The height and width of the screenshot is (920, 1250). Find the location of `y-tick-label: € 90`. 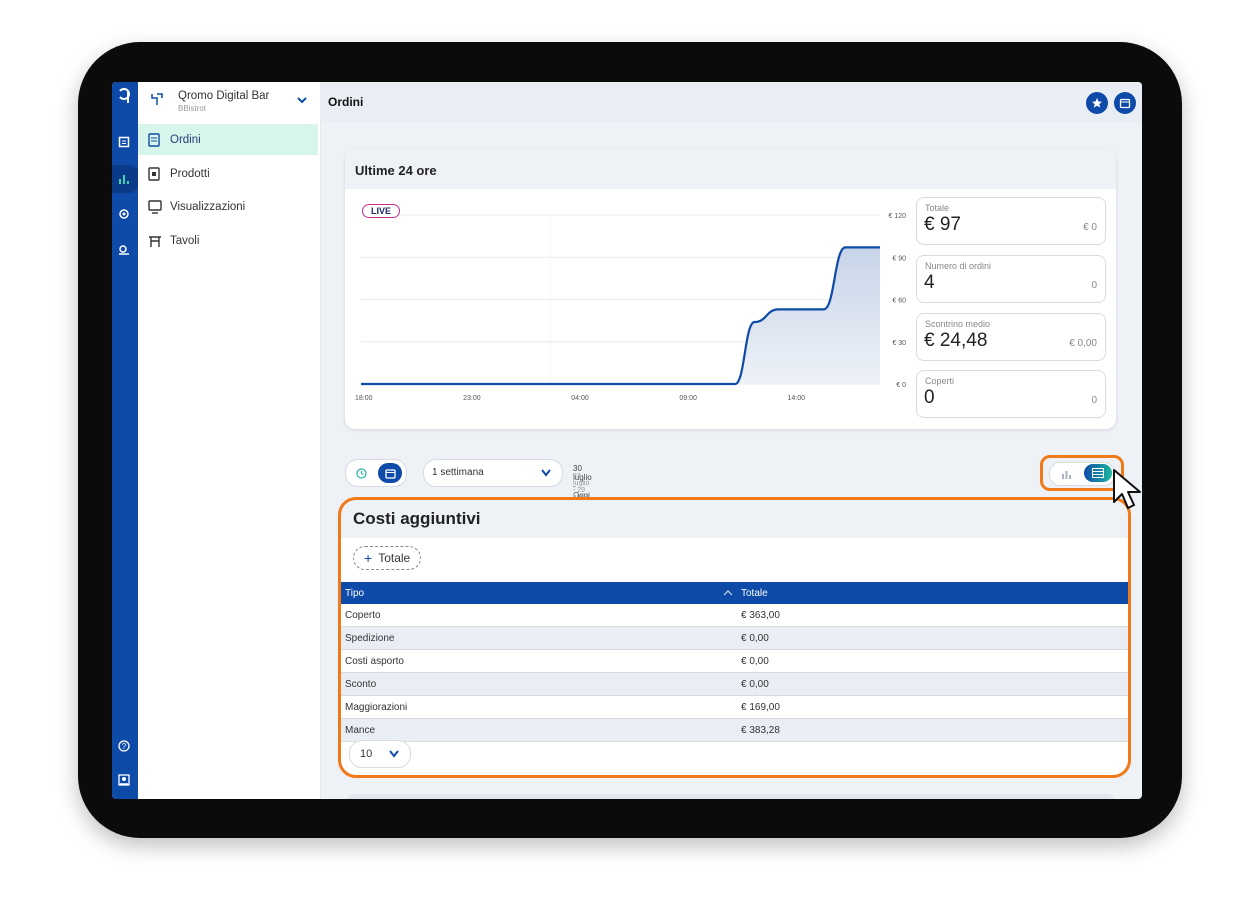

y-tick-label: € 90 is located at coordinates (899, 258).